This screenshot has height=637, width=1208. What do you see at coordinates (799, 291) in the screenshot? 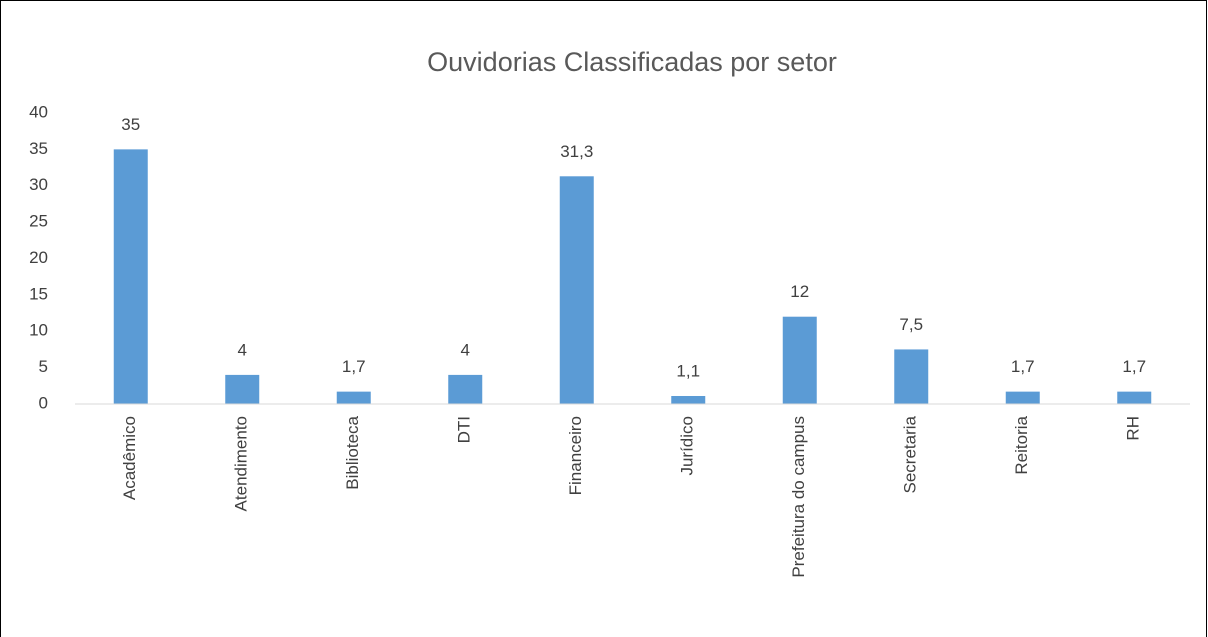
I see `data-label: 12` at bounding box center [799, 291].